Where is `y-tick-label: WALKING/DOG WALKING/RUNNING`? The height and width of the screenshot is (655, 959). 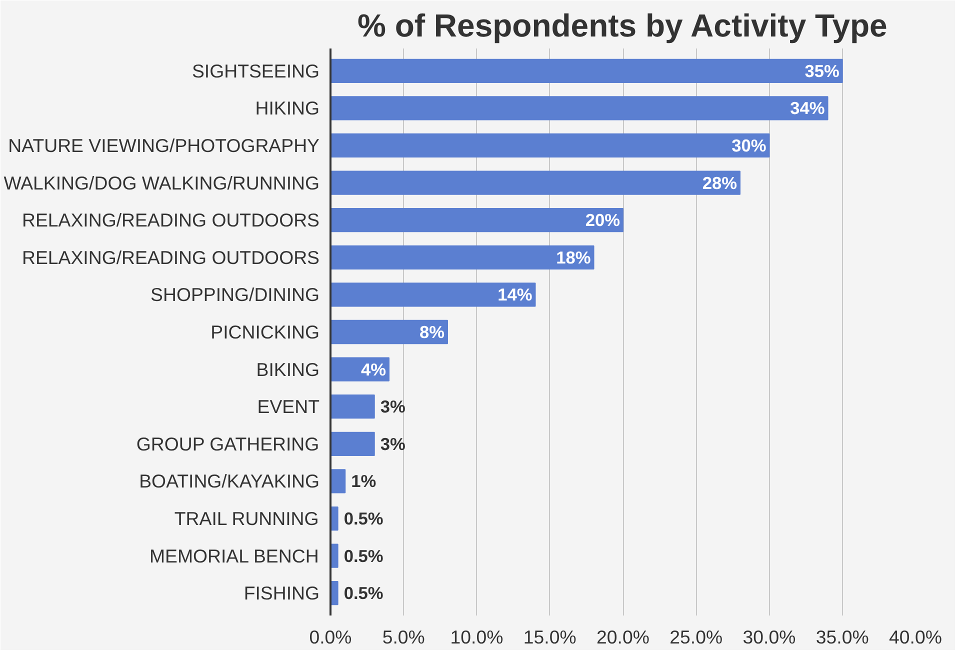 y-tick-label: WALKING/DOG WALKING/RUNNING is located at coordinates (162, 183).